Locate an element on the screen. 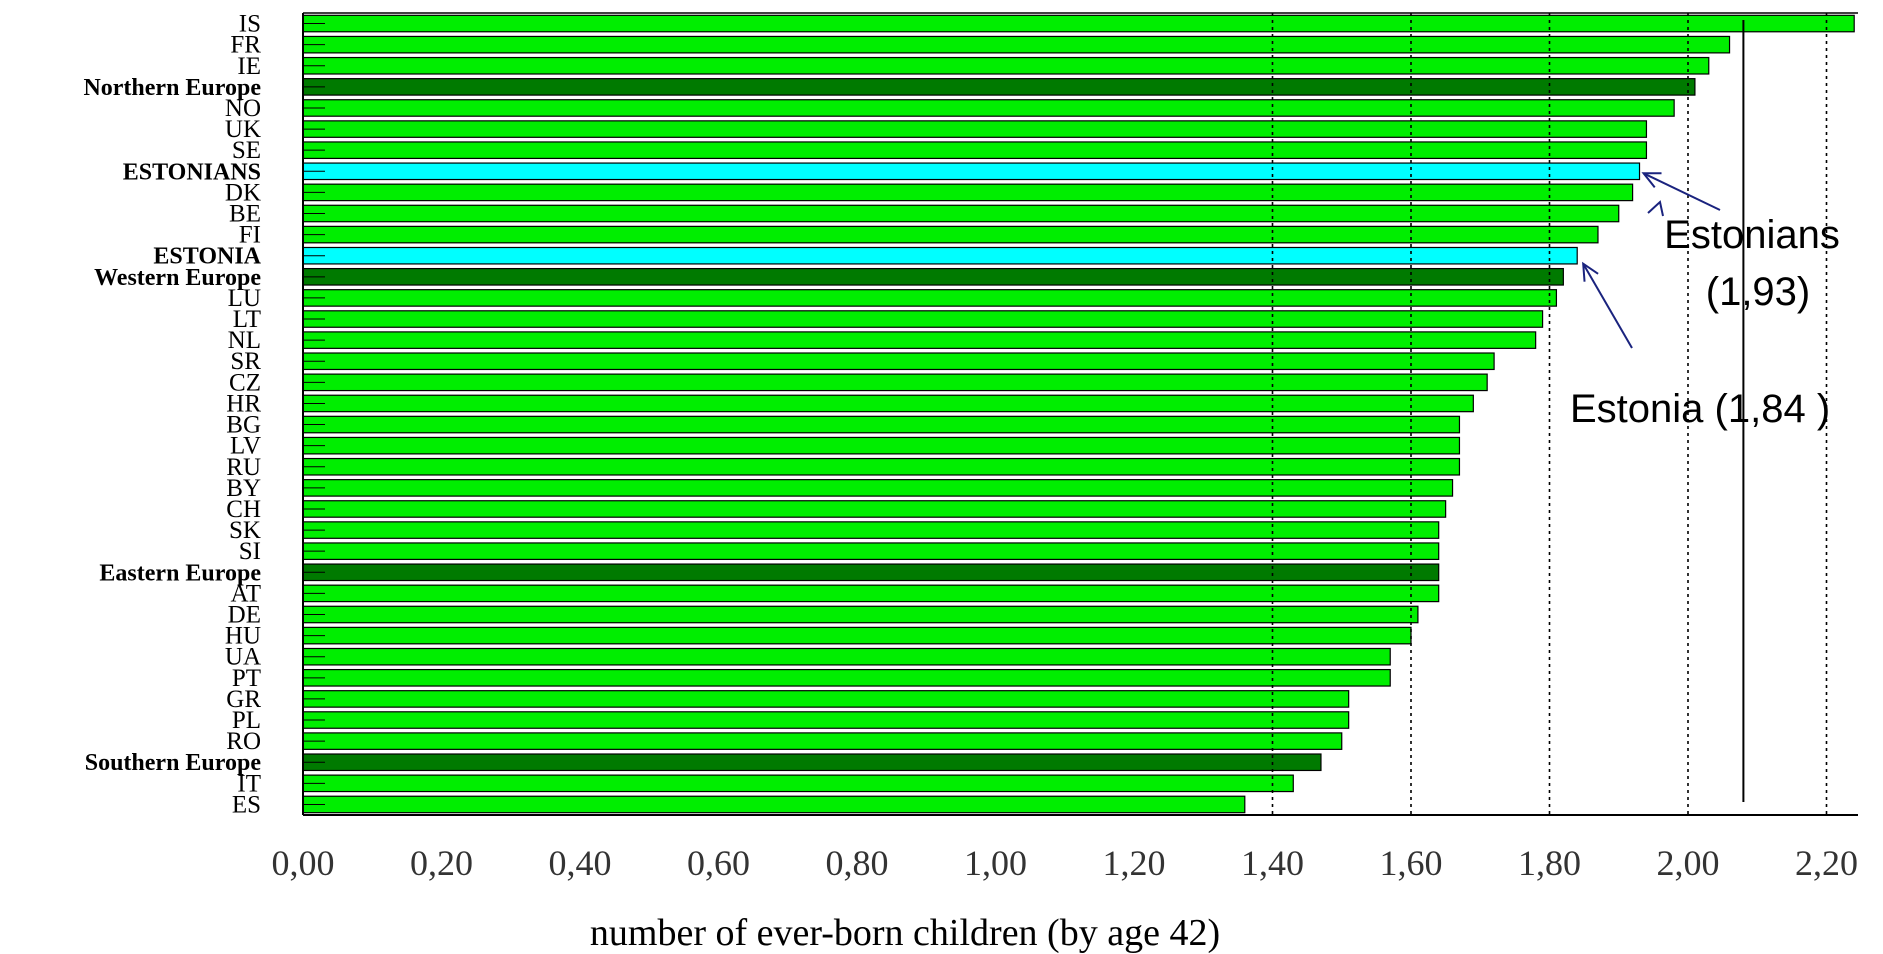 This screenshot has height=954, width=1883. annotation-estonia: Estonia (1,84 ) is located at coordinates (1700, 409).